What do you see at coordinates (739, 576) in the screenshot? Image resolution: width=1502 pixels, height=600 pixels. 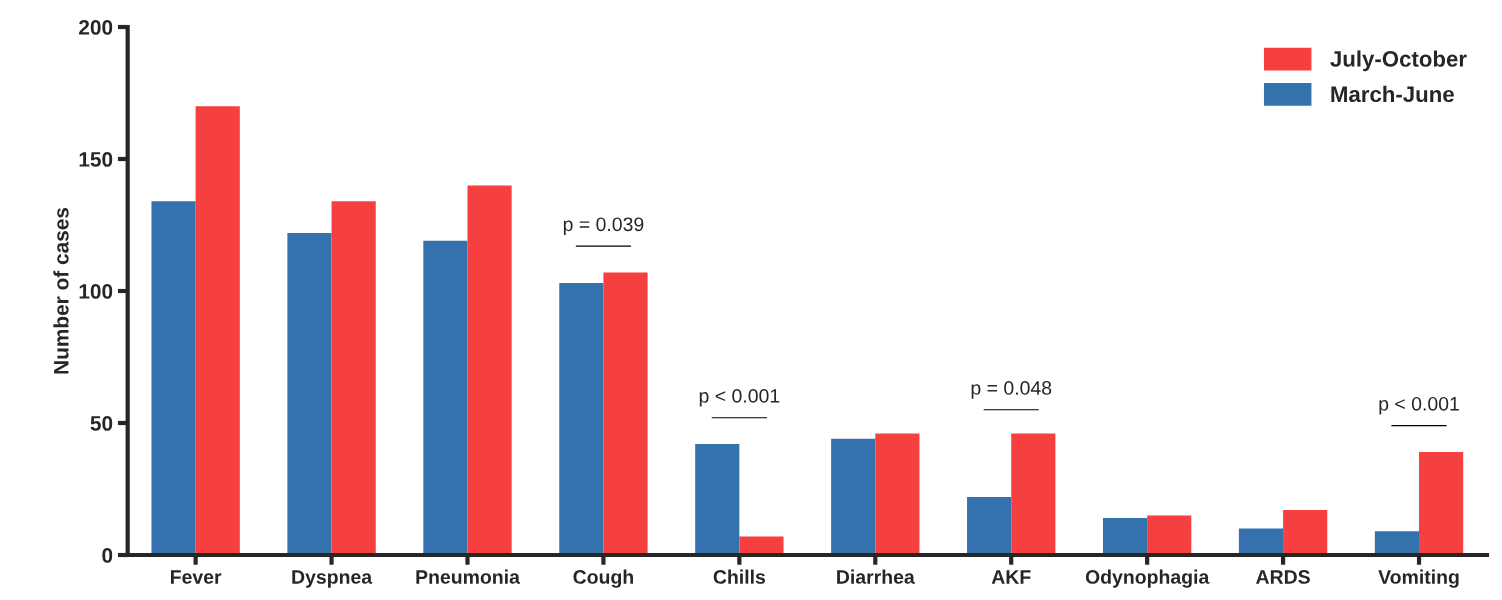 I see `x-tick-label: Chills` at bounding box center [739, 576].